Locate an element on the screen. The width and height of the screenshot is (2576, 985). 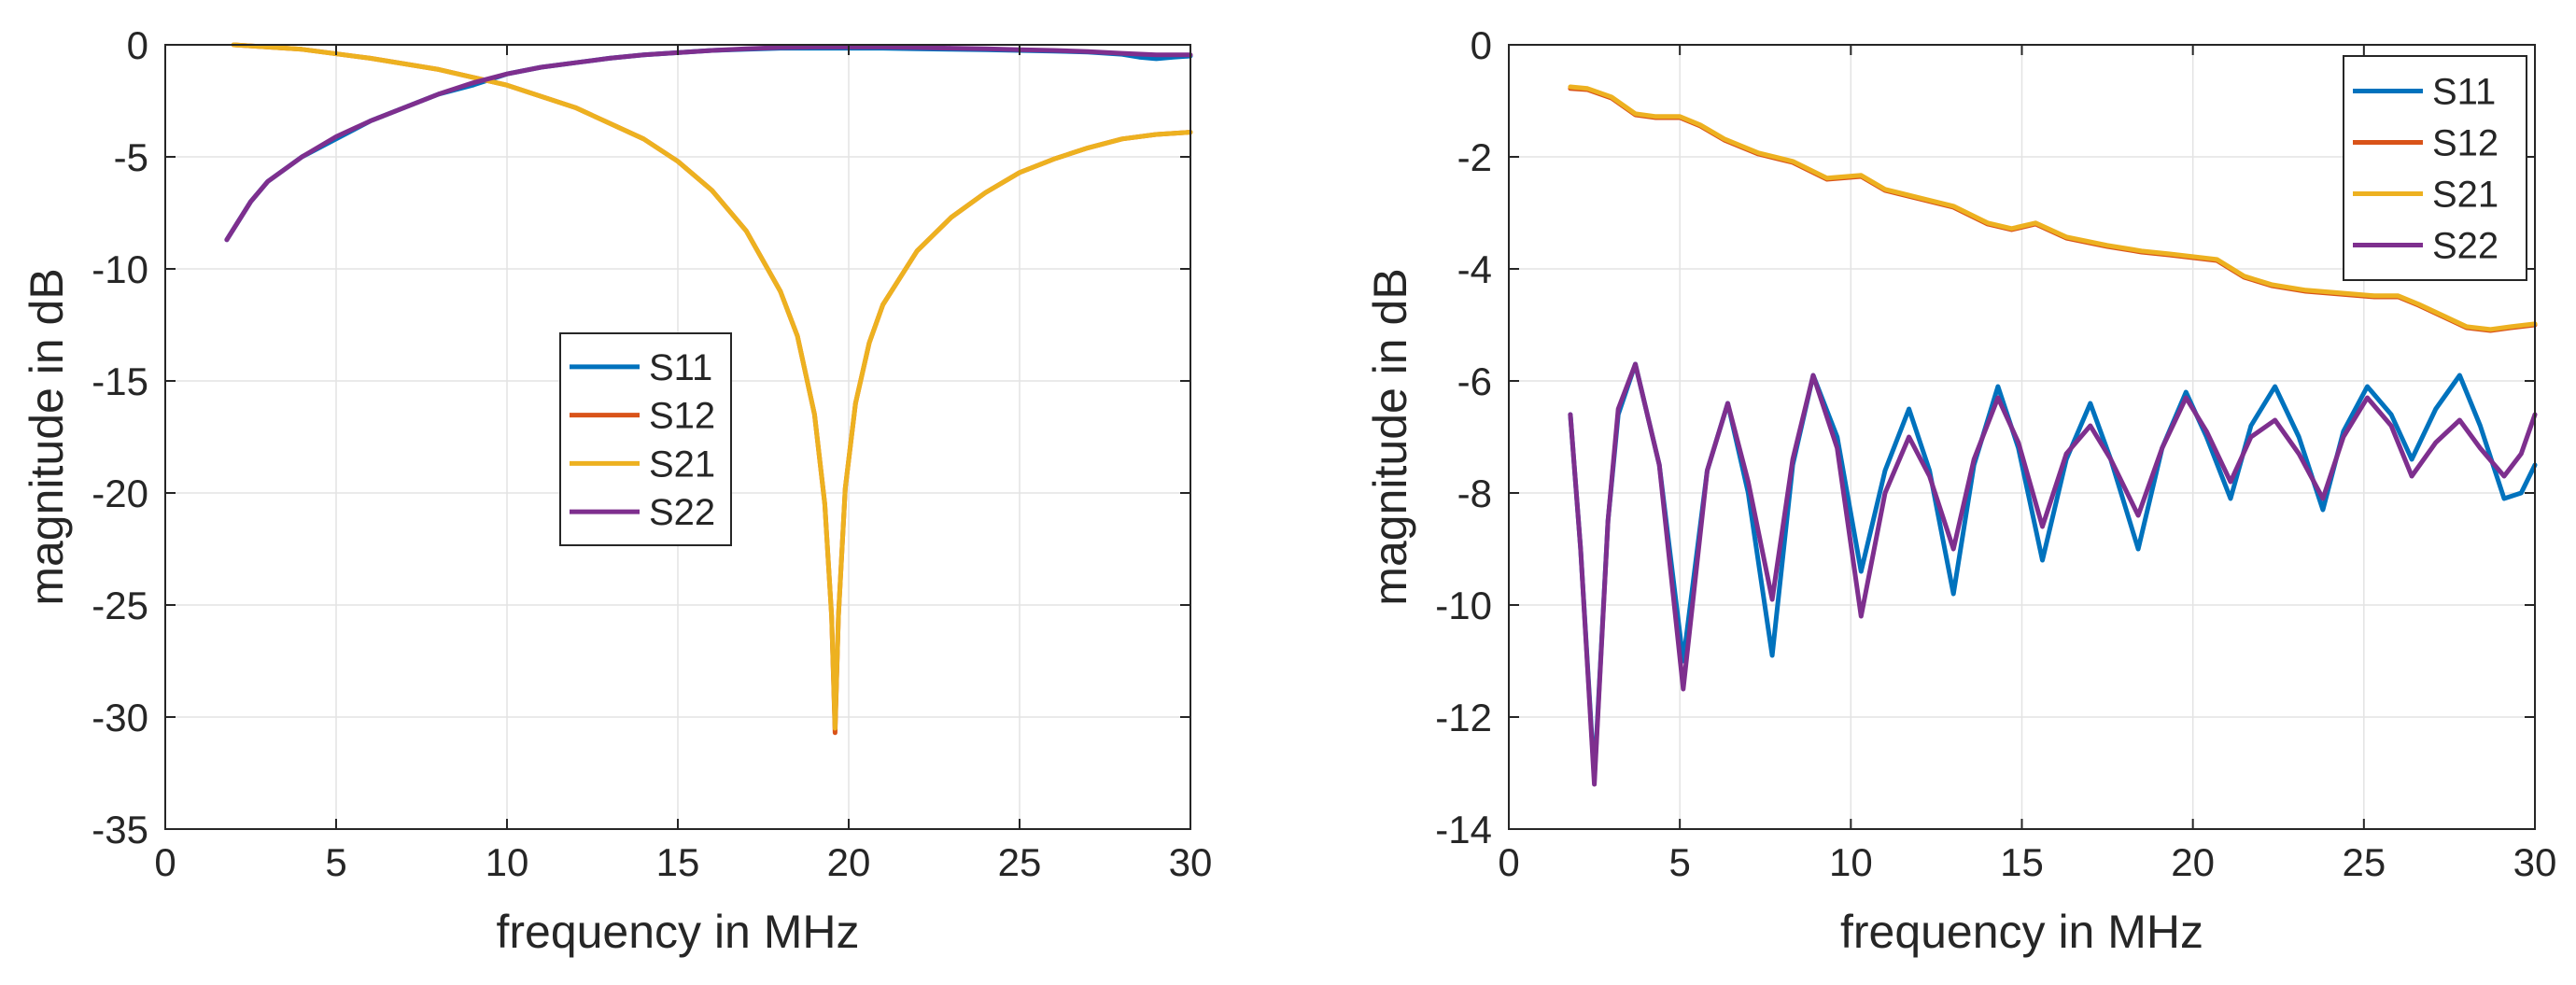
y-tick-label: -14 is located at coordinates (1463, 829).